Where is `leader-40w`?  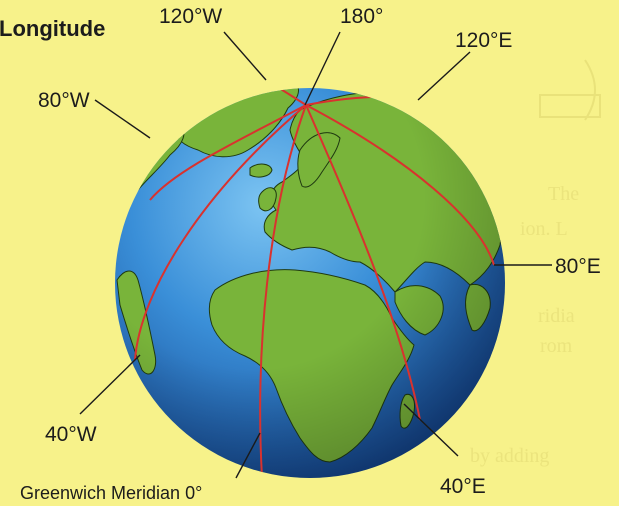 leader-40w is located at coordinates (110, 384).